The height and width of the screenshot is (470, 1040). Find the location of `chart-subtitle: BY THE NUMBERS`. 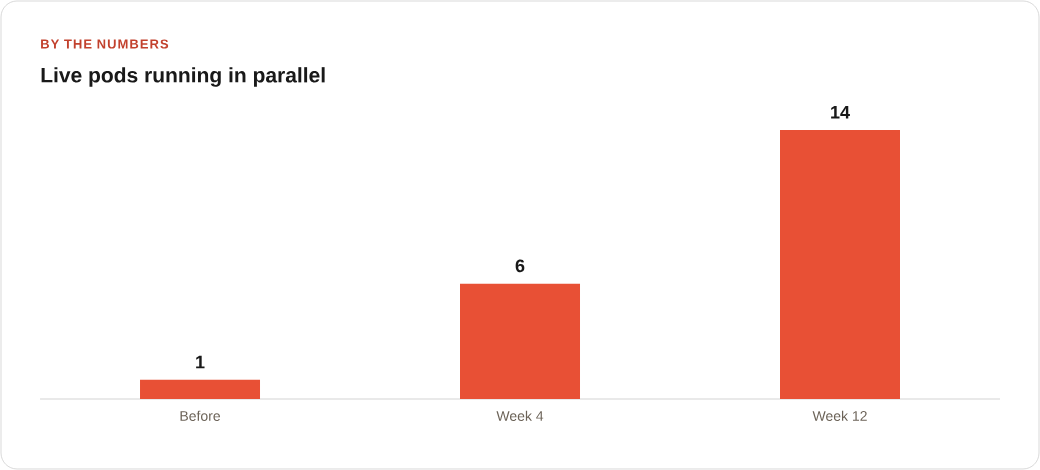

chart-subtitle: BY THE NUMBERS is located at coordinates (105, 44).